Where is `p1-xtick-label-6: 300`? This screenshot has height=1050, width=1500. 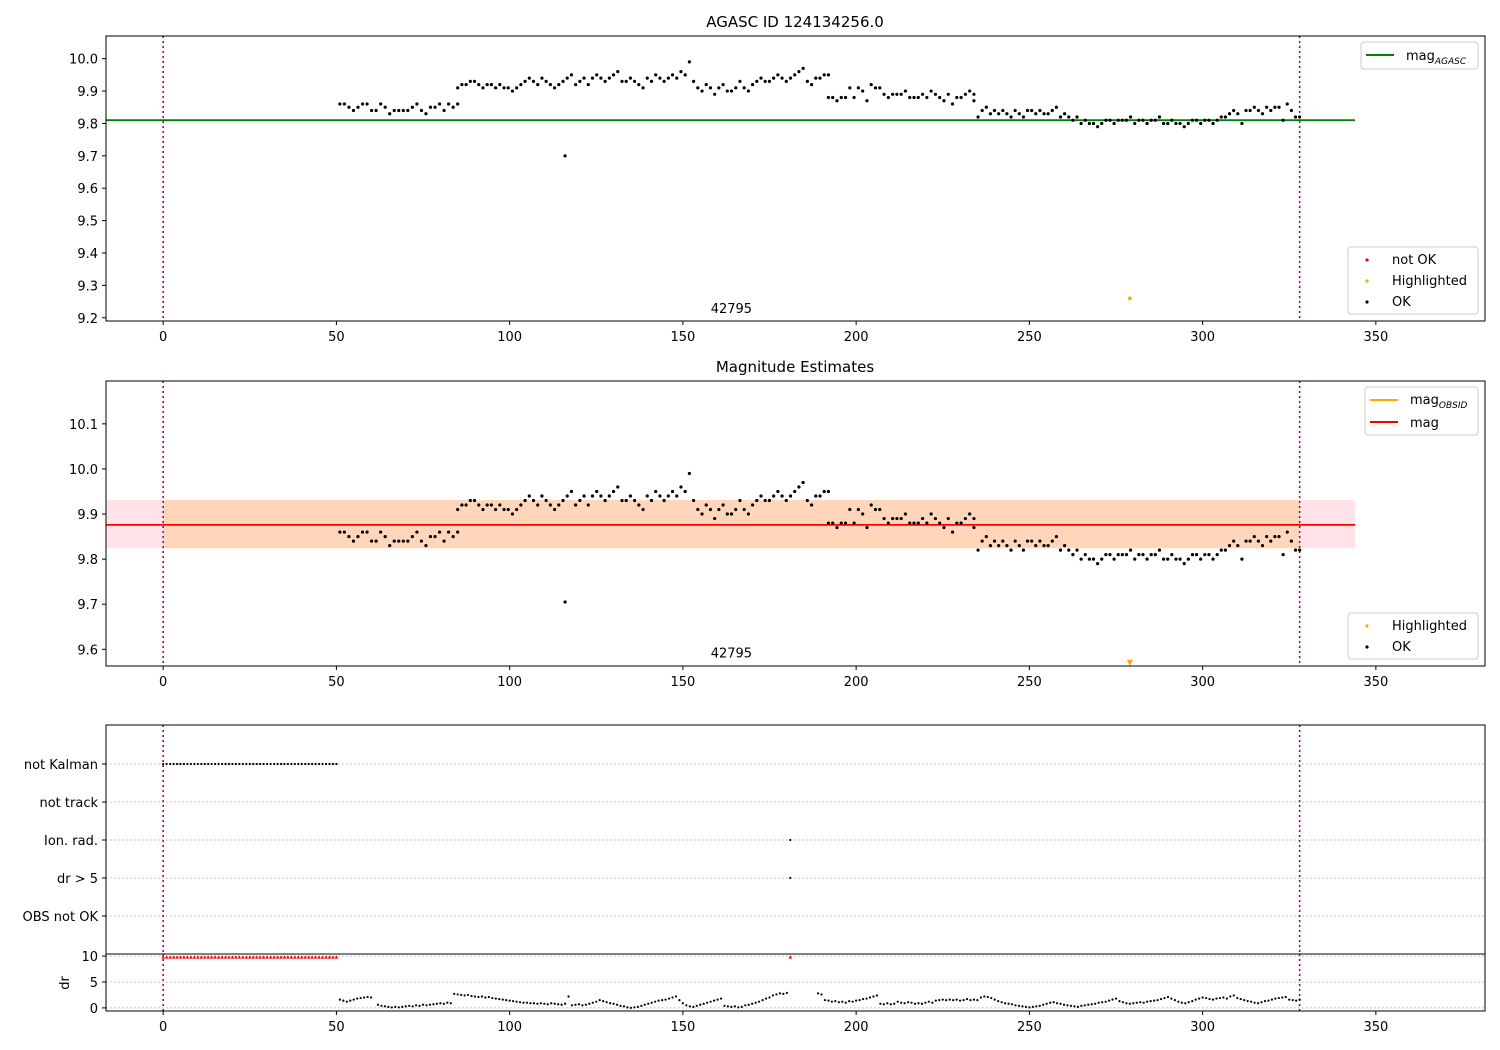 p1-xtick-label-6: 300 is located at coordinates (1202, 337).